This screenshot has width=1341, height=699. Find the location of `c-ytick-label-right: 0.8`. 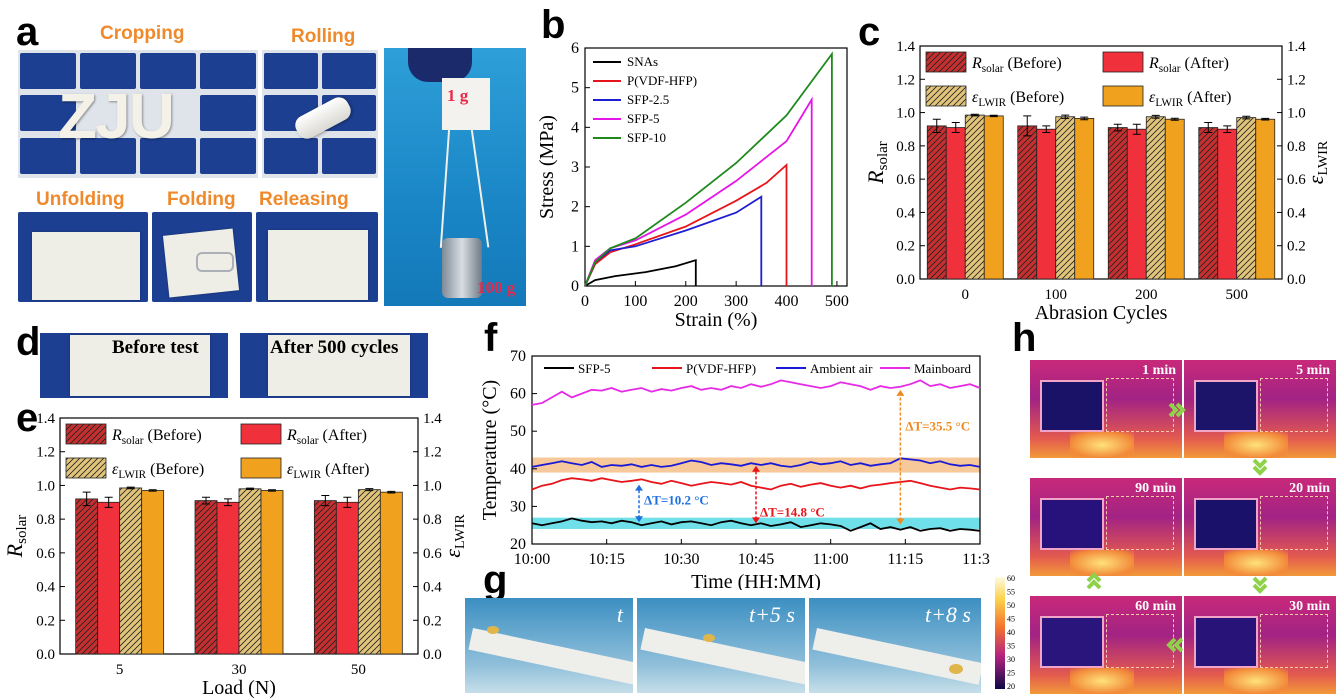

c-ytick-label-right: 0.8 is located at coordinates (1296, 147).